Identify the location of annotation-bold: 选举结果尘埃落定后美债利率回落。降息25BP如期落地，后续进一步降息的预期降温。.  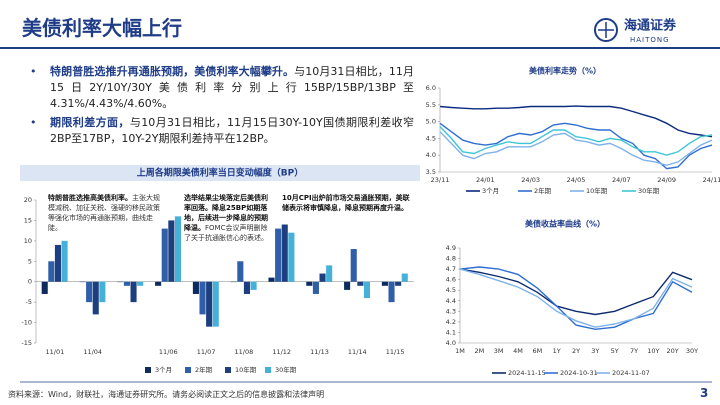
(226, 213).